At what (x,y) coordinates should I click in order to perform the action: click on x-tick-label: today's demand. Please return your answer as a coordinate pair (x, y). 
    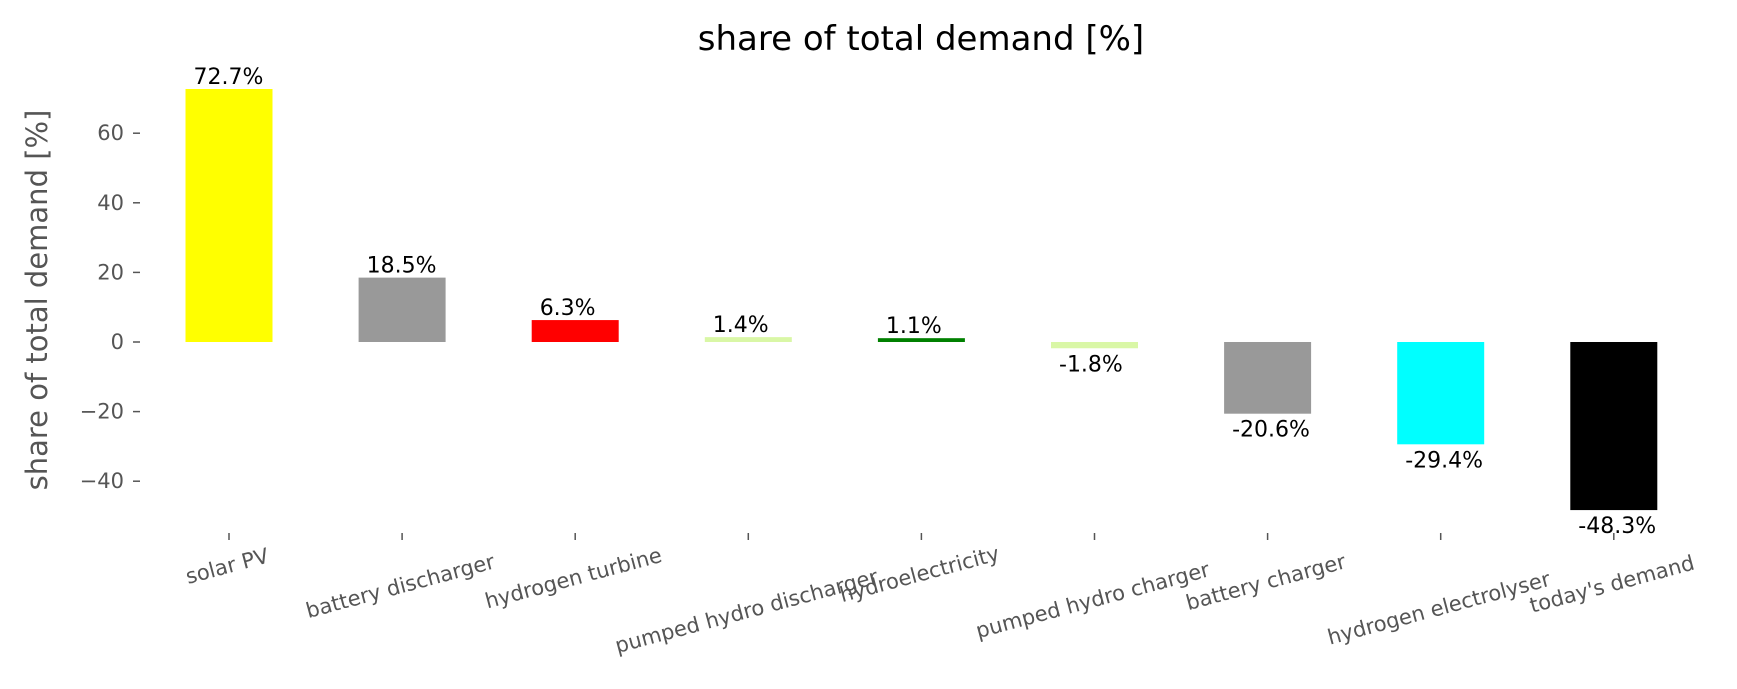
    Looking at the image, I should click on (1612, 584).